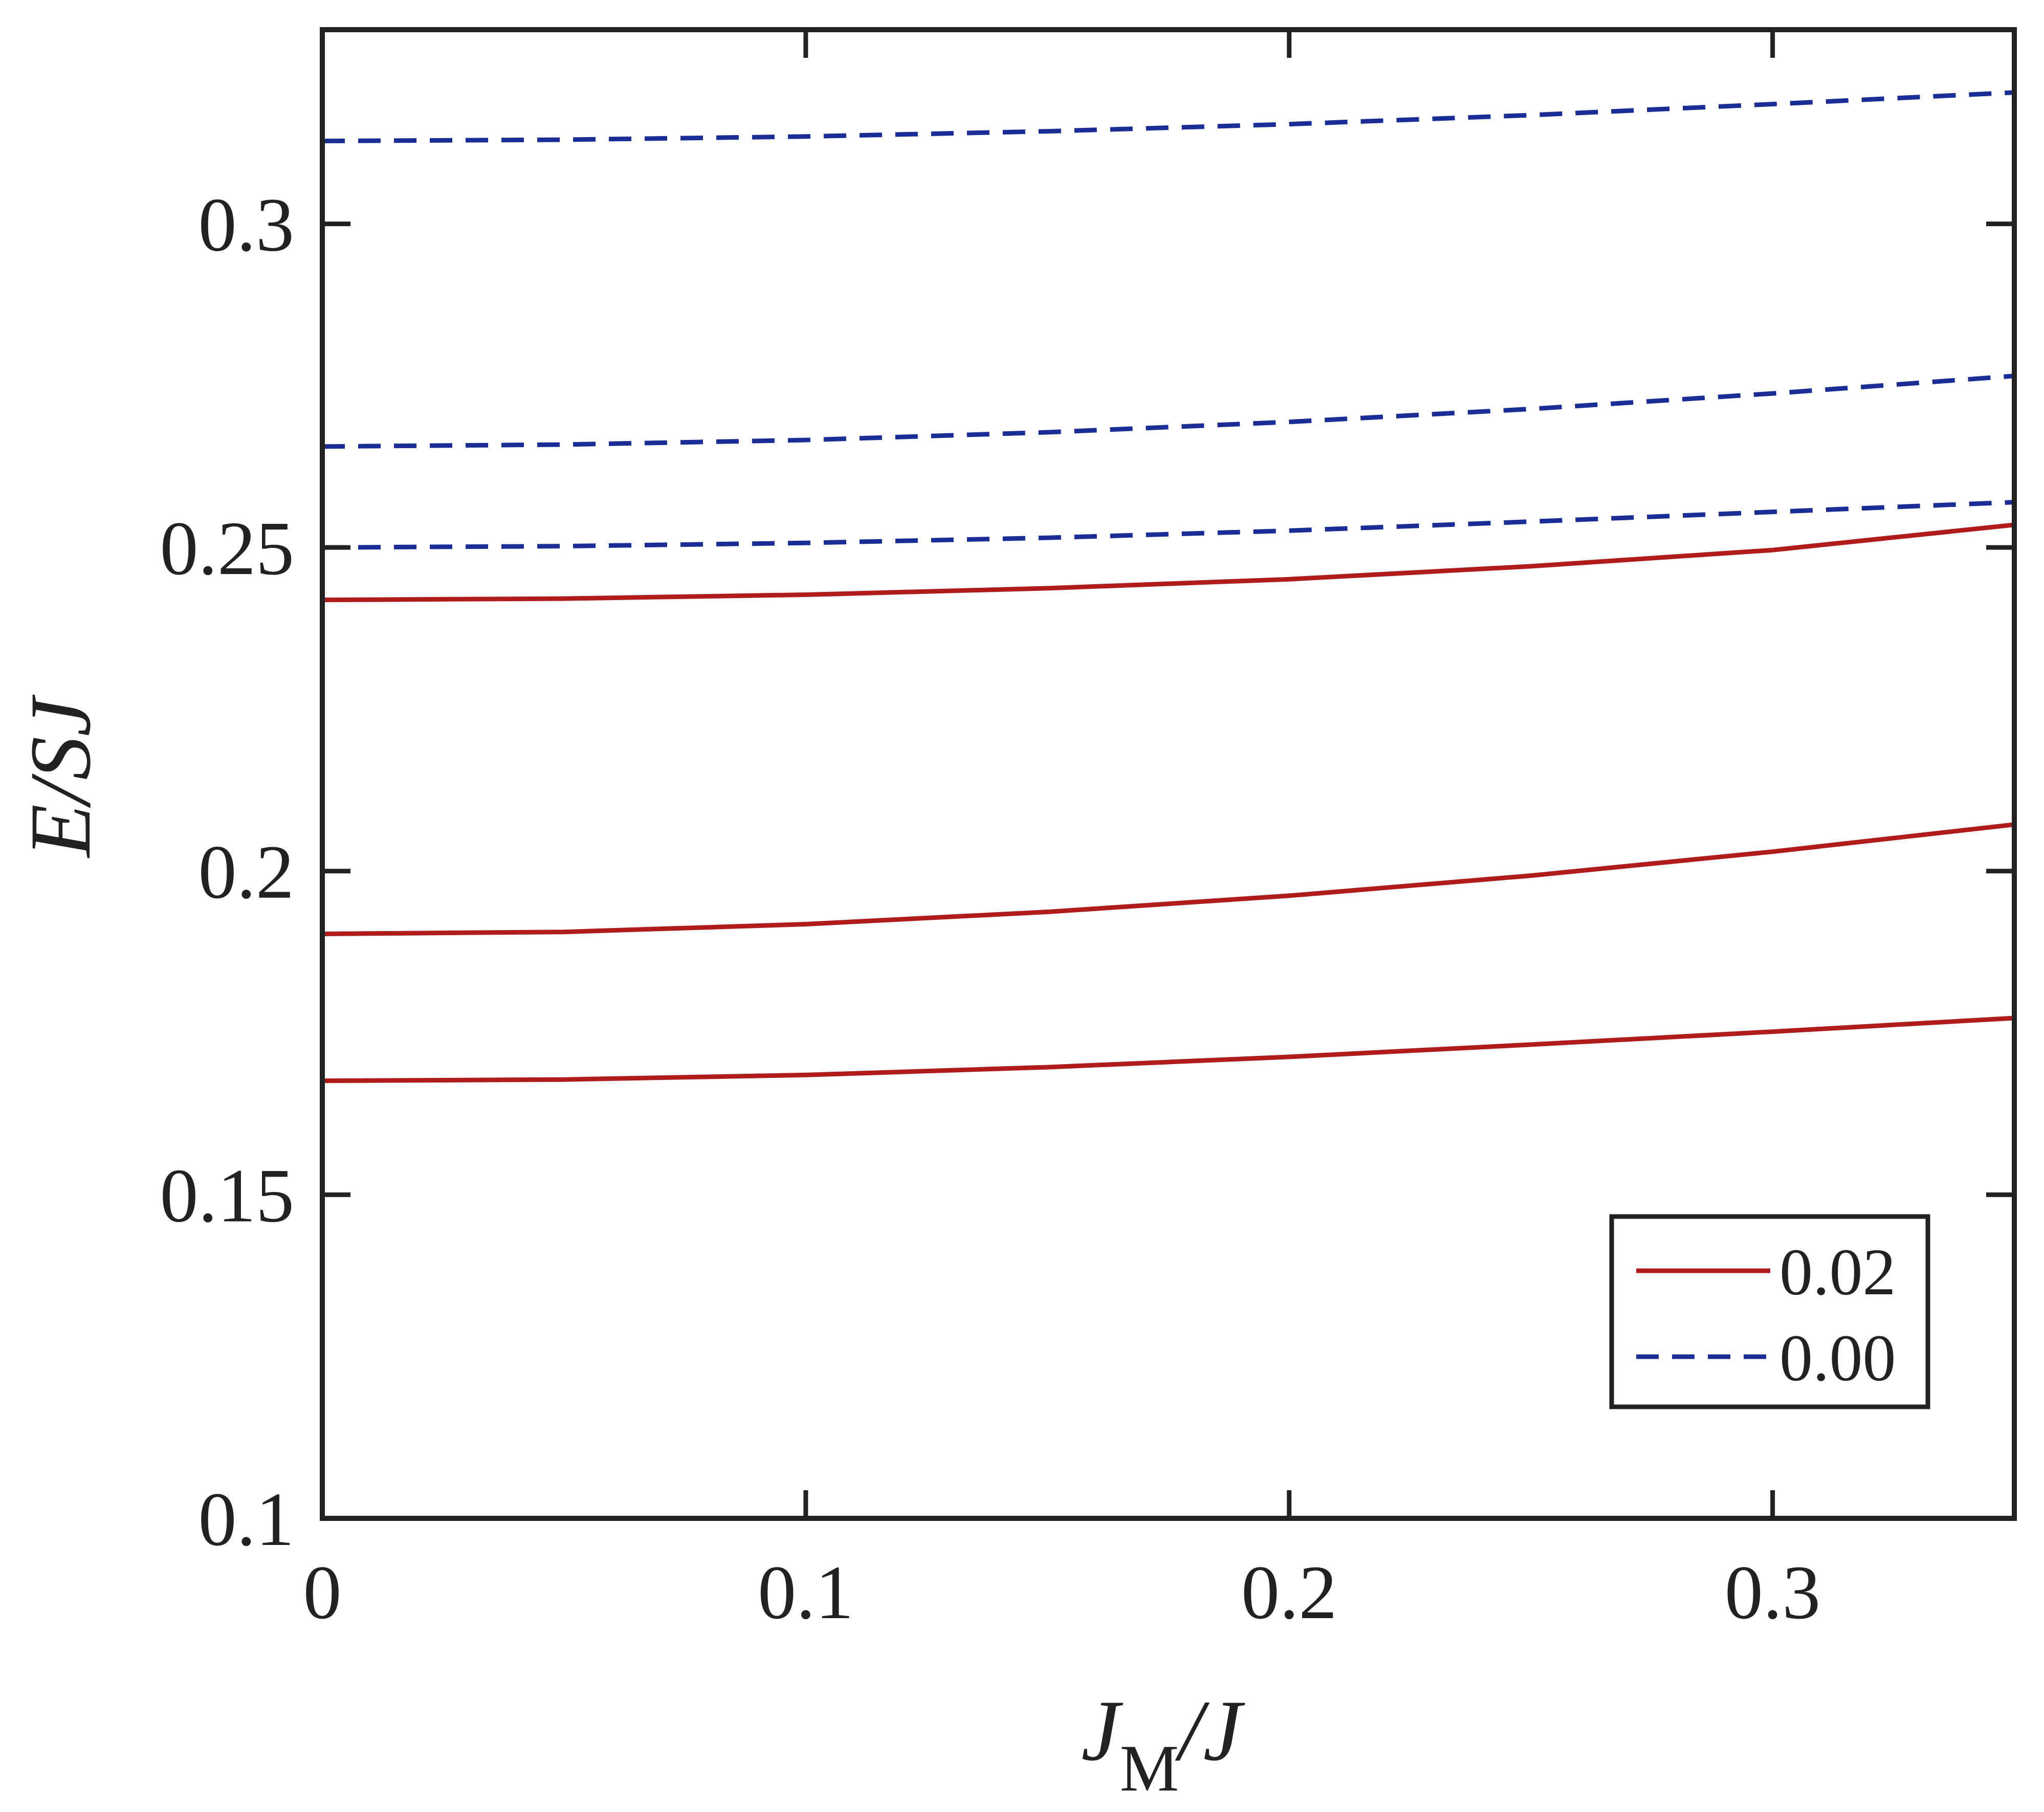  What do you see at coordinates (60, 776) in the screenshot?
I see `y-axis-title: E/SJ` at bounding box center [60, 776].